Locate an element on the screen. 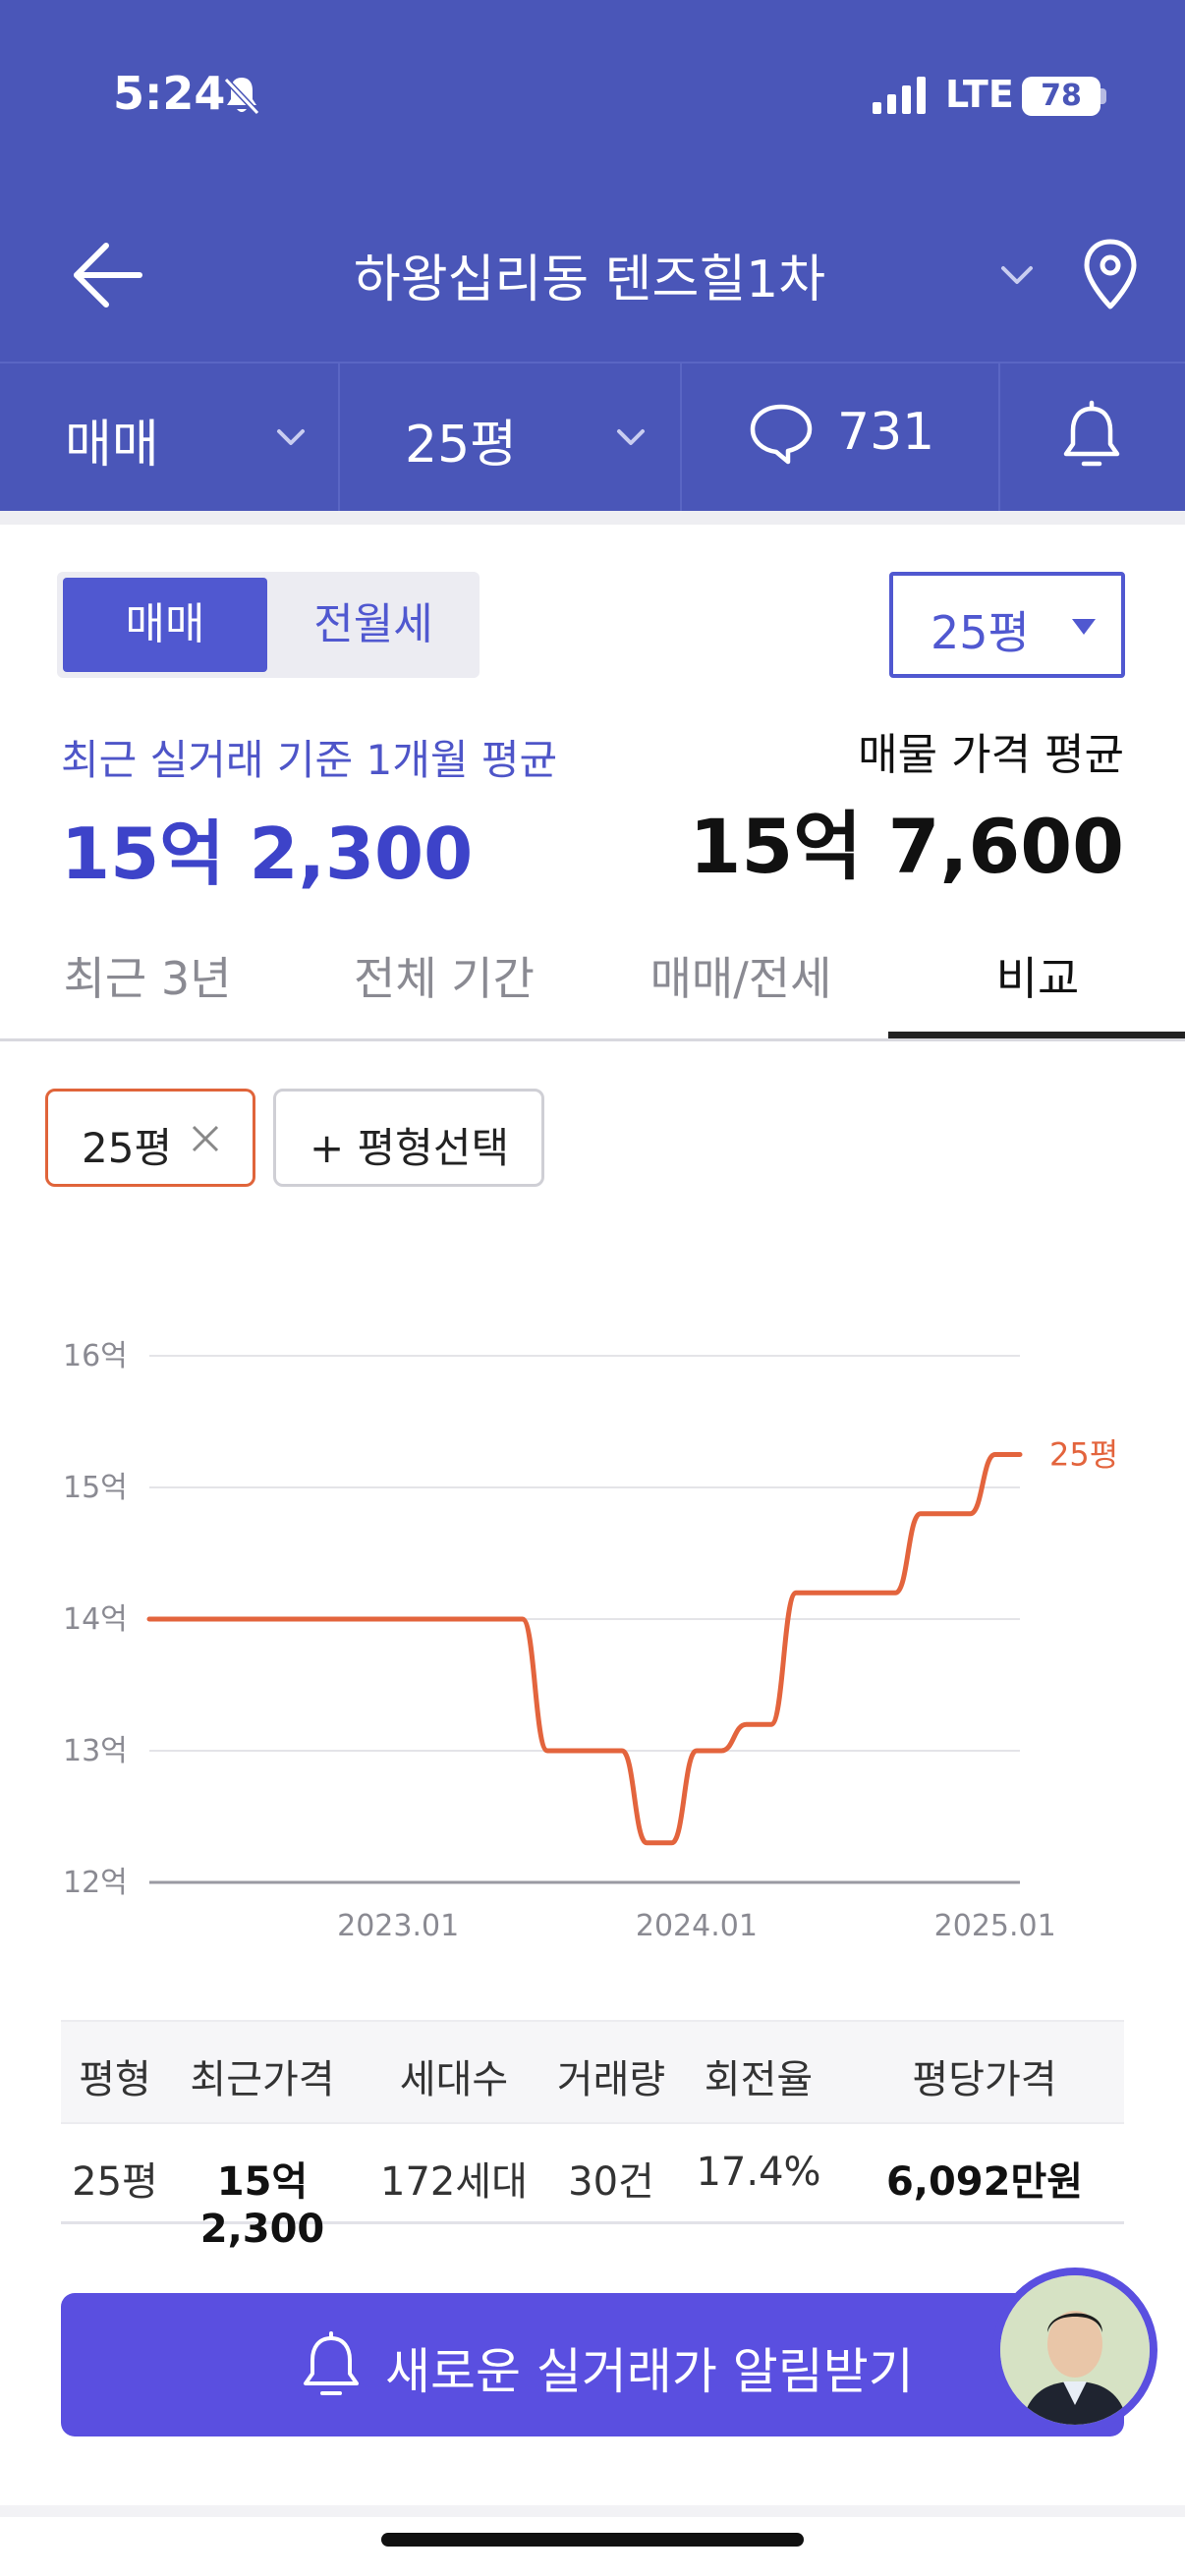  bell-slash-icon is located at coordinates (242, 96).